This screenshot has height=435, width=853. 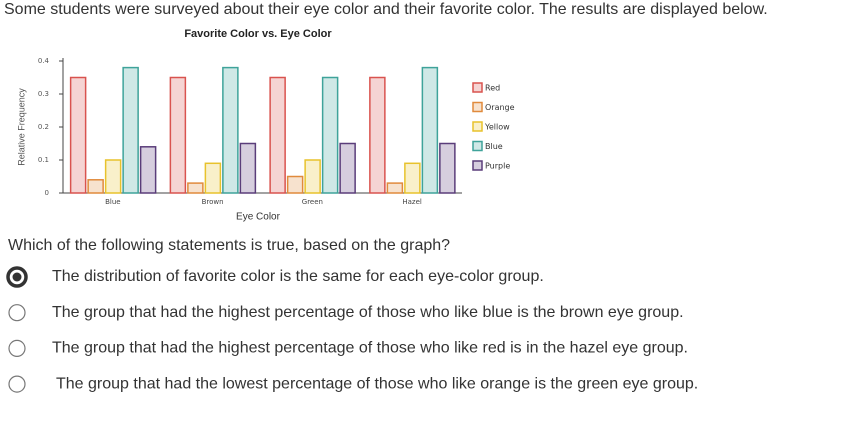 I want to click on x-tick-label: Green, so click(x=312, y=202).